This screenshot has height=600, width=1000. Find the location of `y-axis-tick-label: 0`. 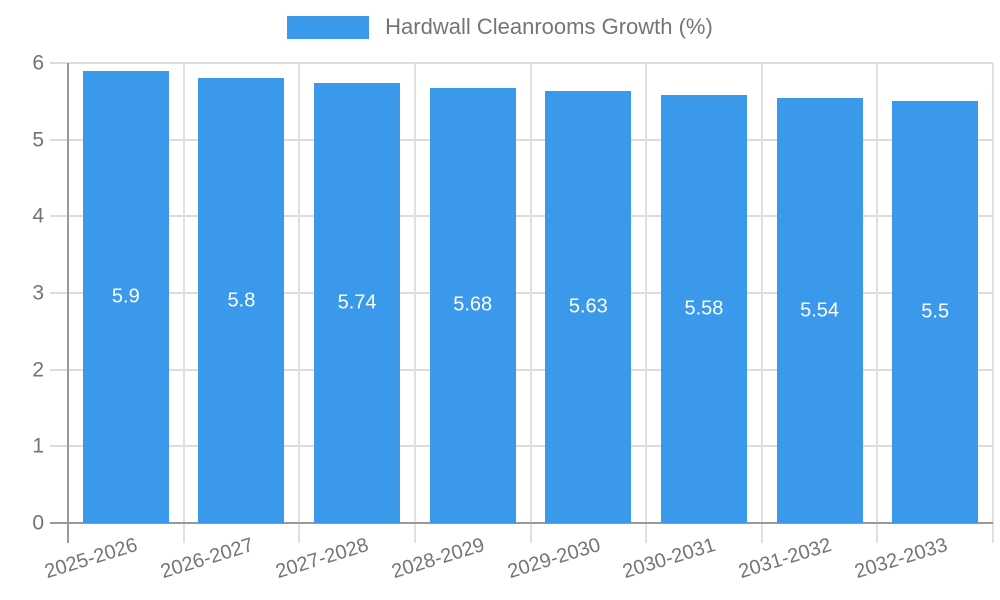

y-axis-tick-label: 0 is located at coordinates (38, 523).